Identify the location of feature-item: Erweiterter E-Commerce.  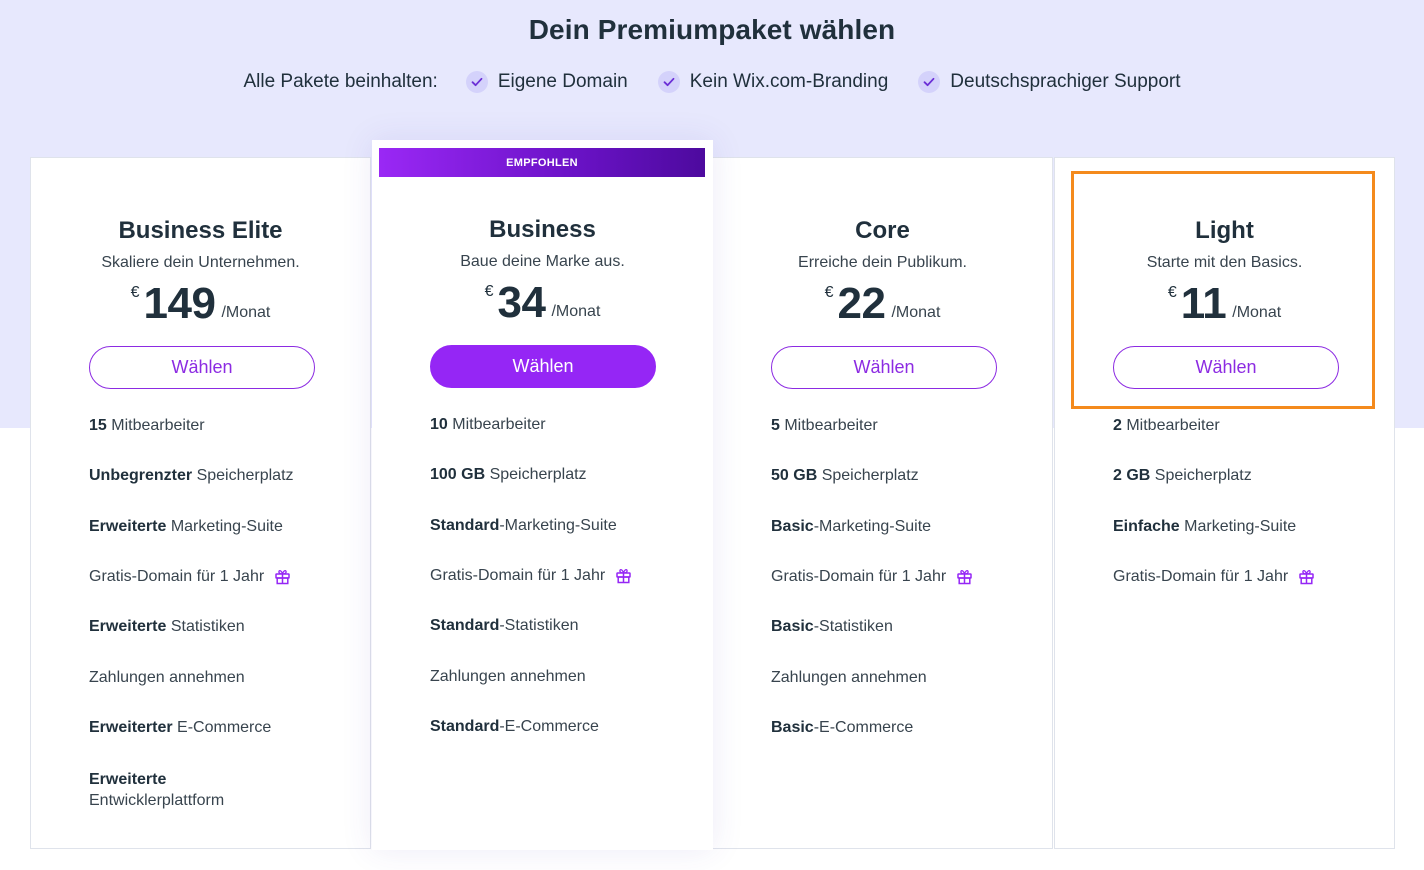
(180, 728).